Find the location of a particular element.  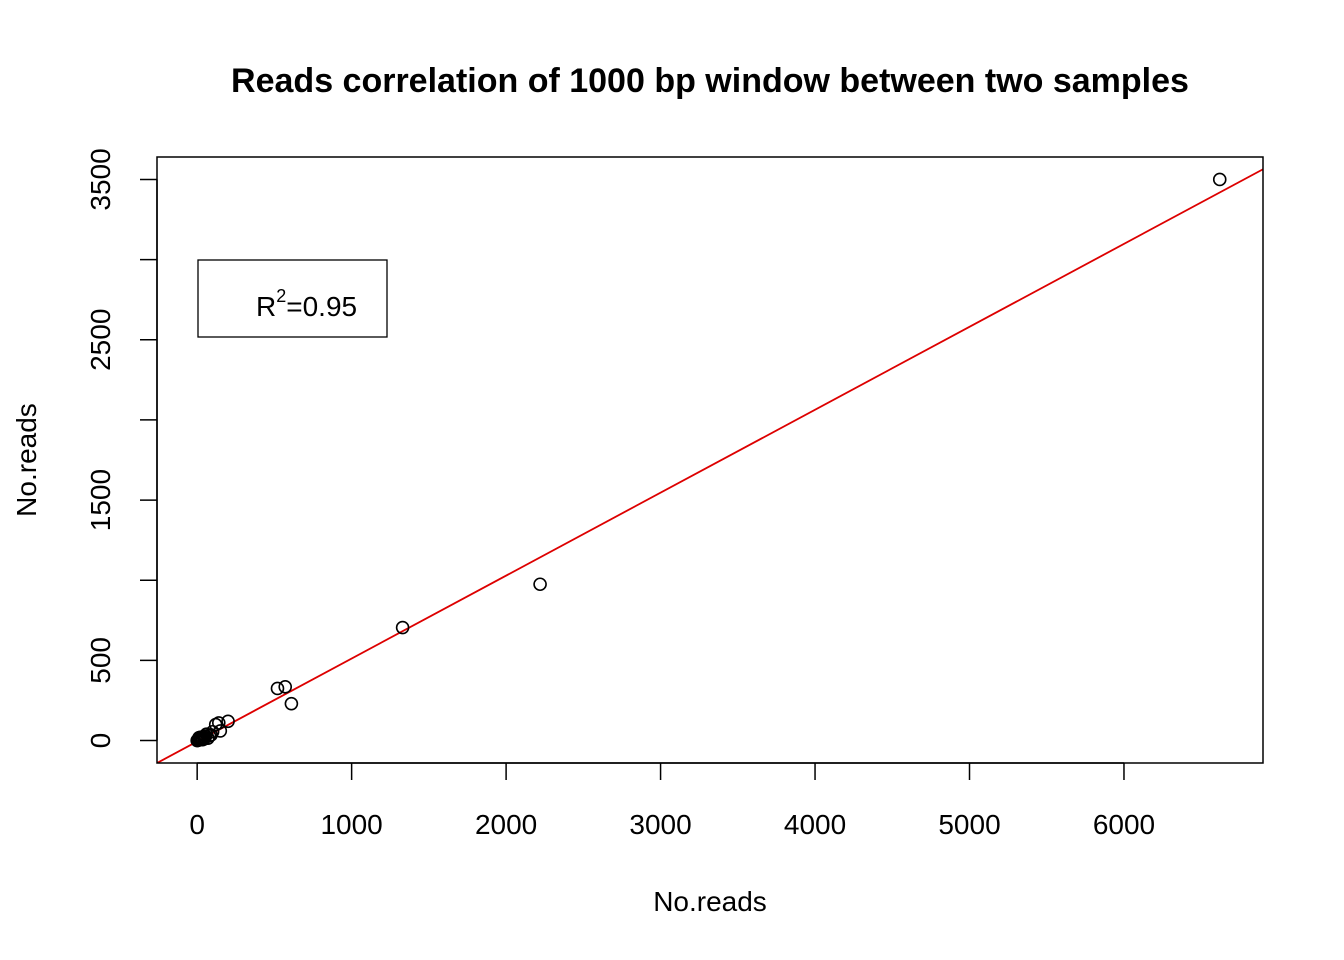

y-axis: 0 500 1500 2500 3500 is located at coordinates (121, 448).